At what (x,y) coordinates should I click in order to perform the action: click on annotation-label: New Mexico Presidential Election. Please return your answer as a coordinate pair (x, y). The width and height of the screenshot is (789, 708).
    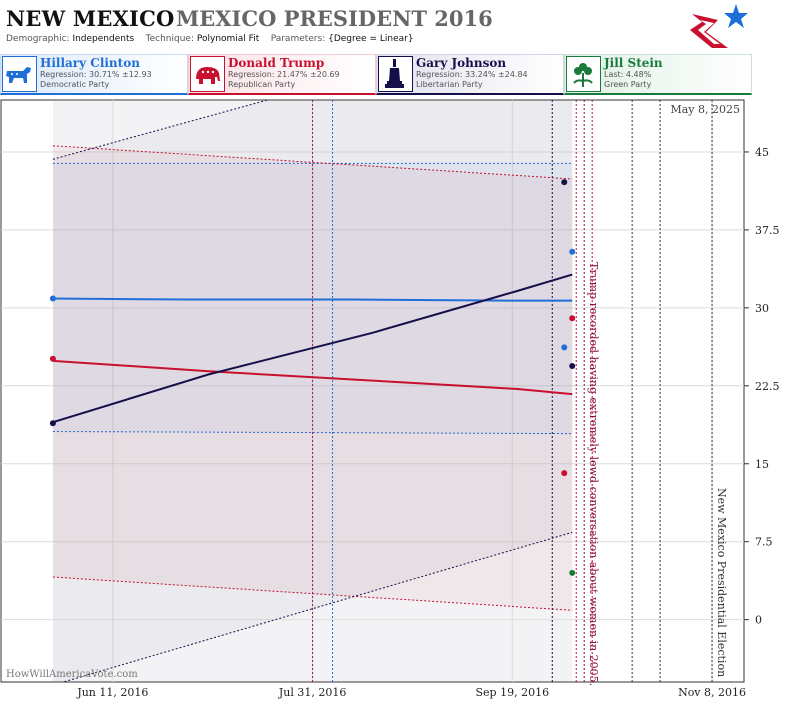
    Looking at the image, I should click on (721, 582).